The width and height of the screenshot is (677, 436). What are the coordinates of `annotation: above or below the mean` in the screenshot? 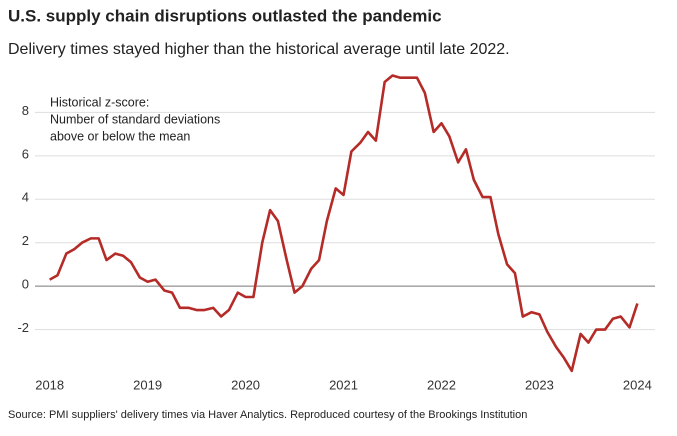 It's located at (120, 136).